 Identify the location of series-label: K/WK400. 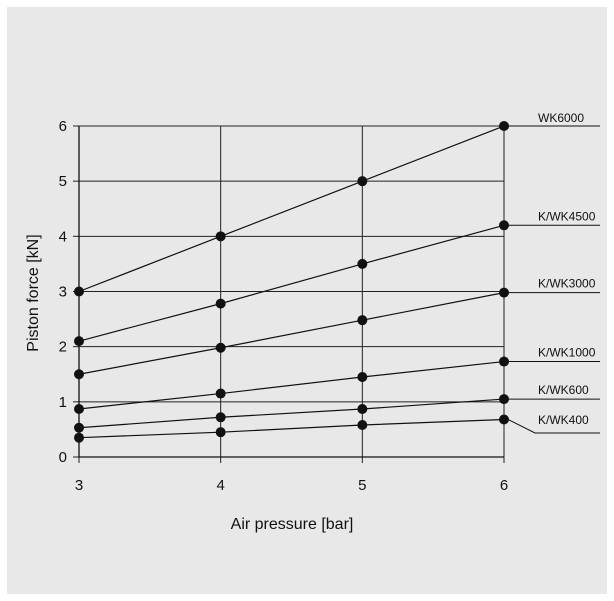
(563, 420).